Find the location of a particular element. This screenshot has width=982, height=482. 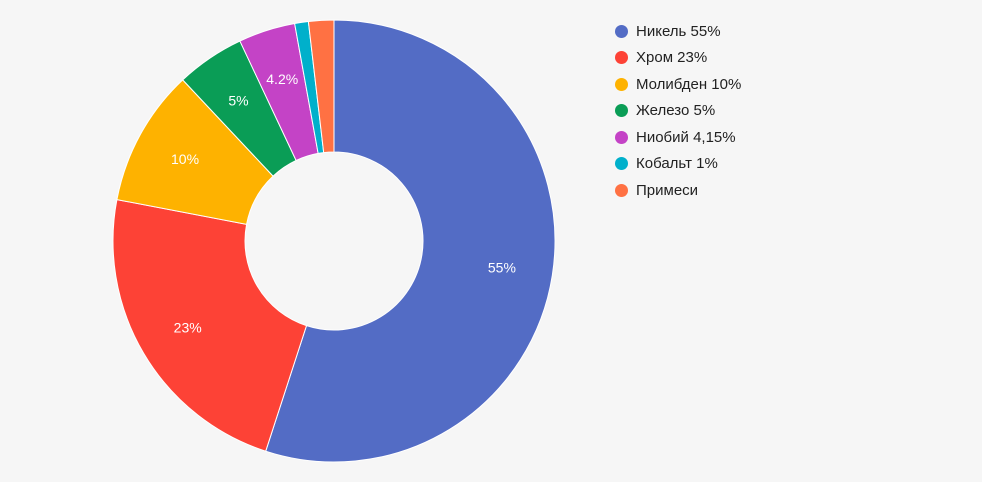

legend-item: Никель 55% is located at coordinates (678, 31).